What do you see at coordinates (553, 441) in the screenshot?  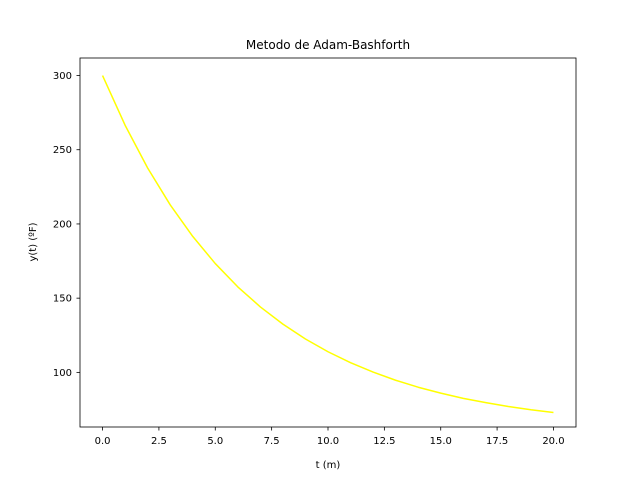 I see `x-tick-label: 20.0` at bounding box center [553, 441].